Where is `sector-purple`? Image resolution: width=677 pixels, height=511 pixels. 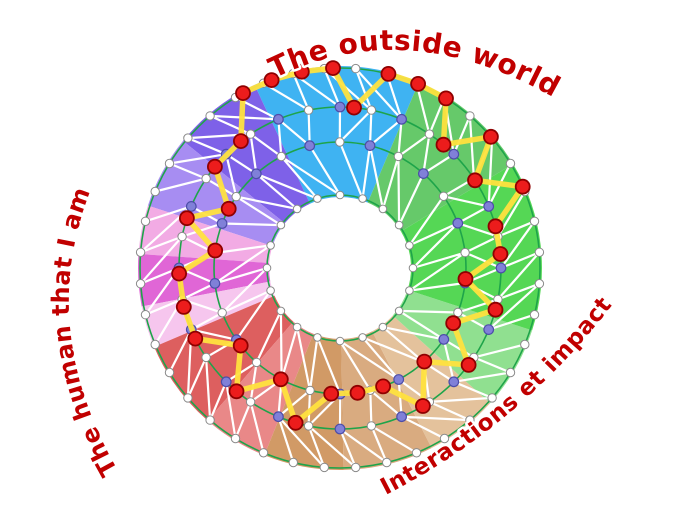 sector-purple is located at coordinates (246, 154).